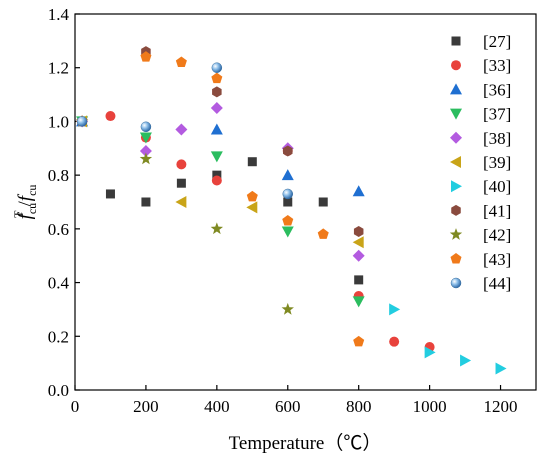  What do you see at coordinates (497, 162) in the screenshot?
I see `legend-label: [39]` at bounding box center [497, 162].